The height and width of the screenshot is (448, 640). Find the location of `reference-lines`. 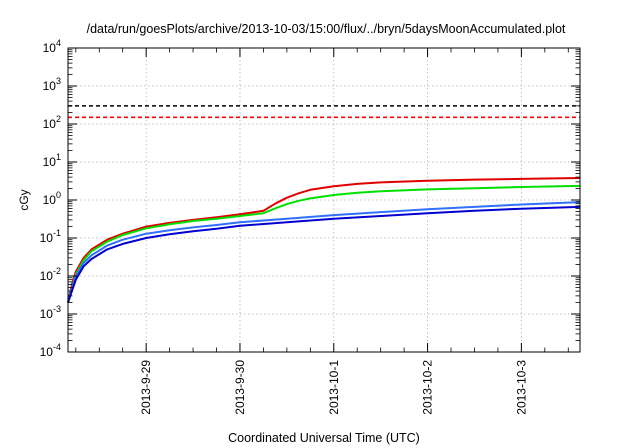

reference-lines is located at coordinates (324, 112).